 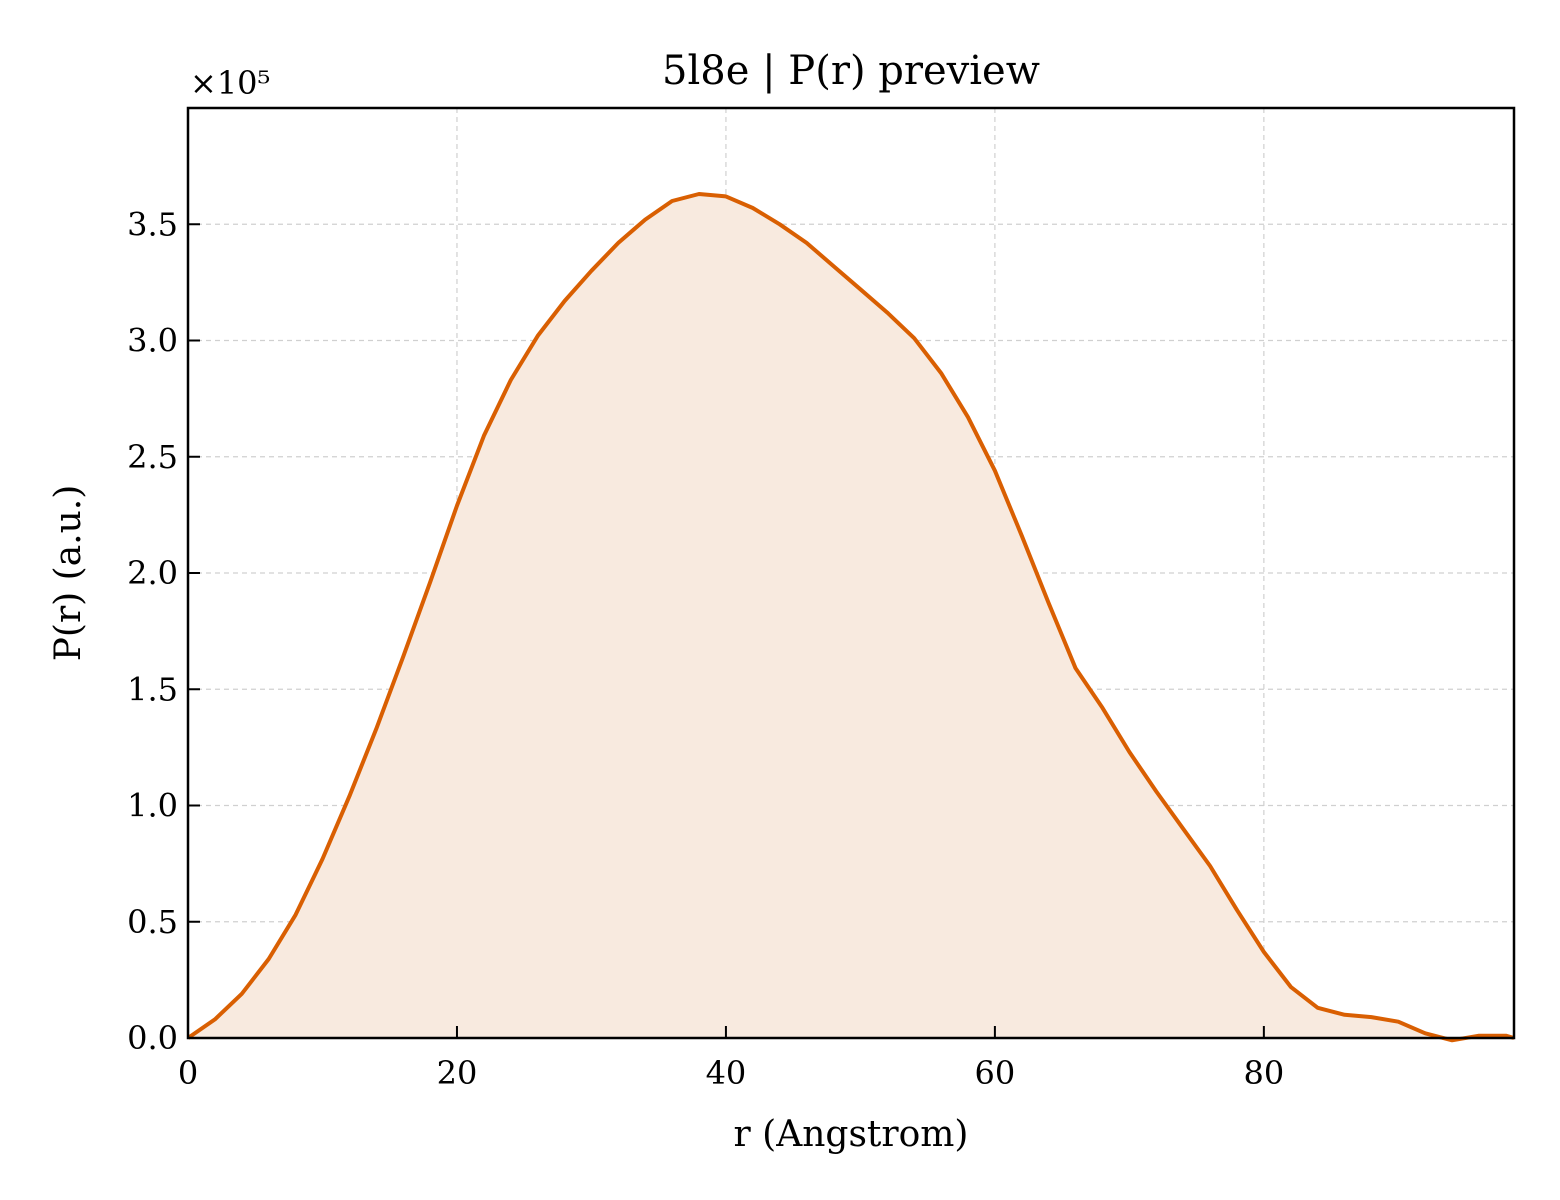 What do you see at coordinates (152, 806) in the screenshot?
I see `y-tick-label: 1.0` at bounding box center [152, 806].